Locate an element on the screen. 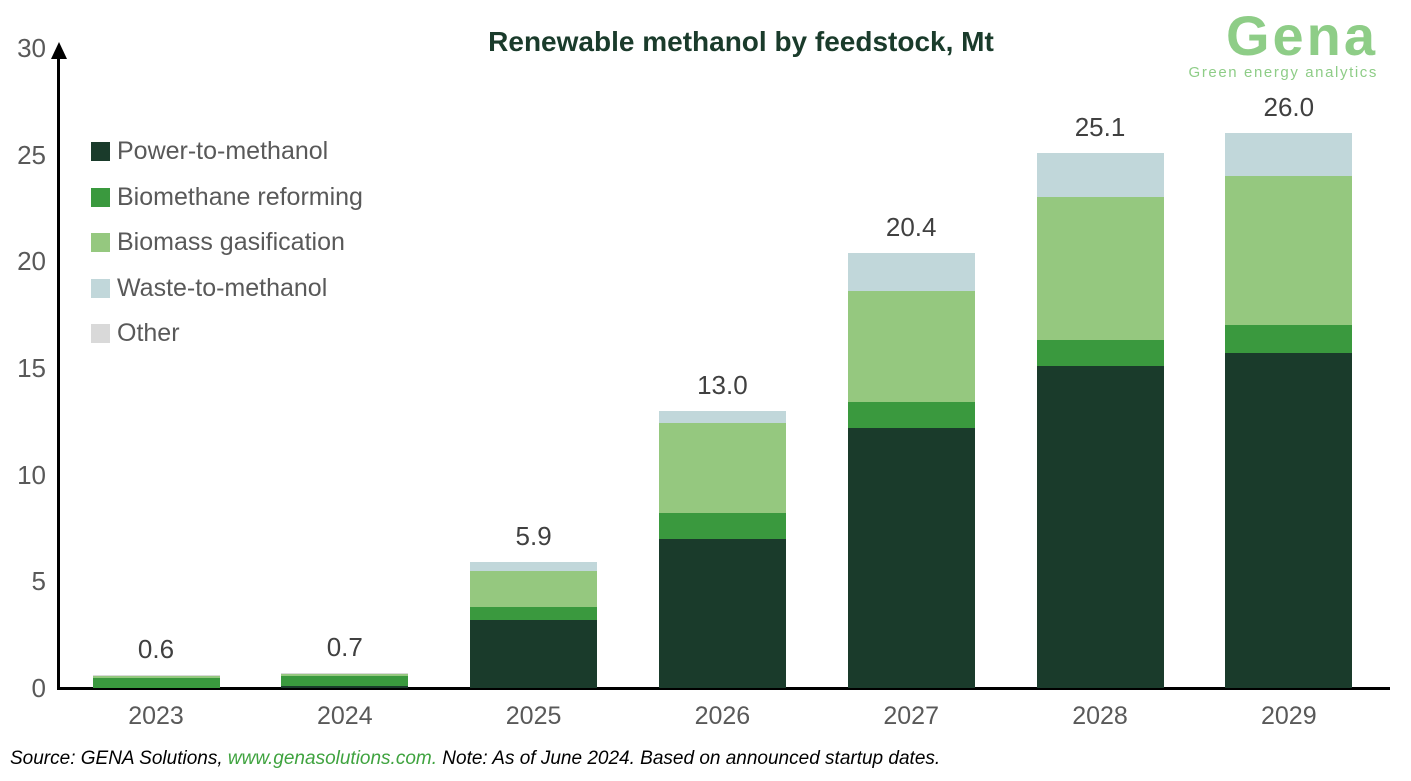 The height and width of the screenshot is (781, 1411). bar-segment-biomethane-reforming-2025 is located at coordinates (534, 613).